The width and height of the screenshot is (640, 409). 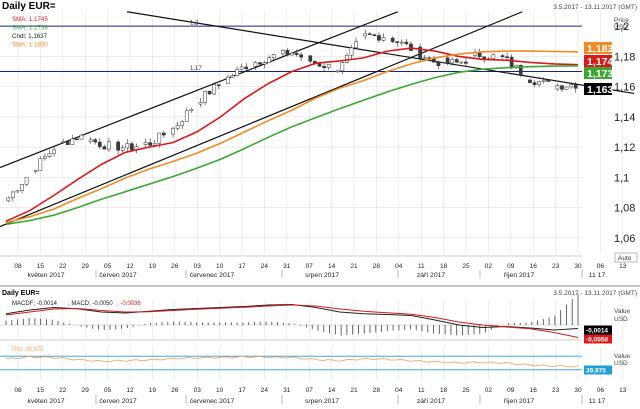 What do you see at coordinates (399, 266) in the screenshot?
I see `price-x-day-label: 04` at bounding box center [399, 266].